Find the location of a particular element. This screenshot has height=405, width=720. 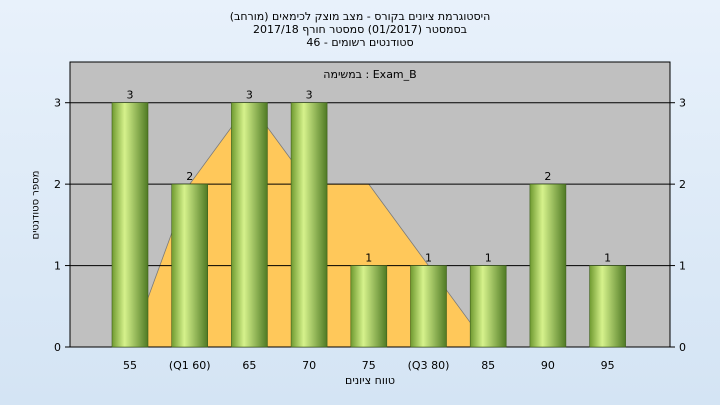

y-tick-label-right: 0 is located at coordinates (682, 347).